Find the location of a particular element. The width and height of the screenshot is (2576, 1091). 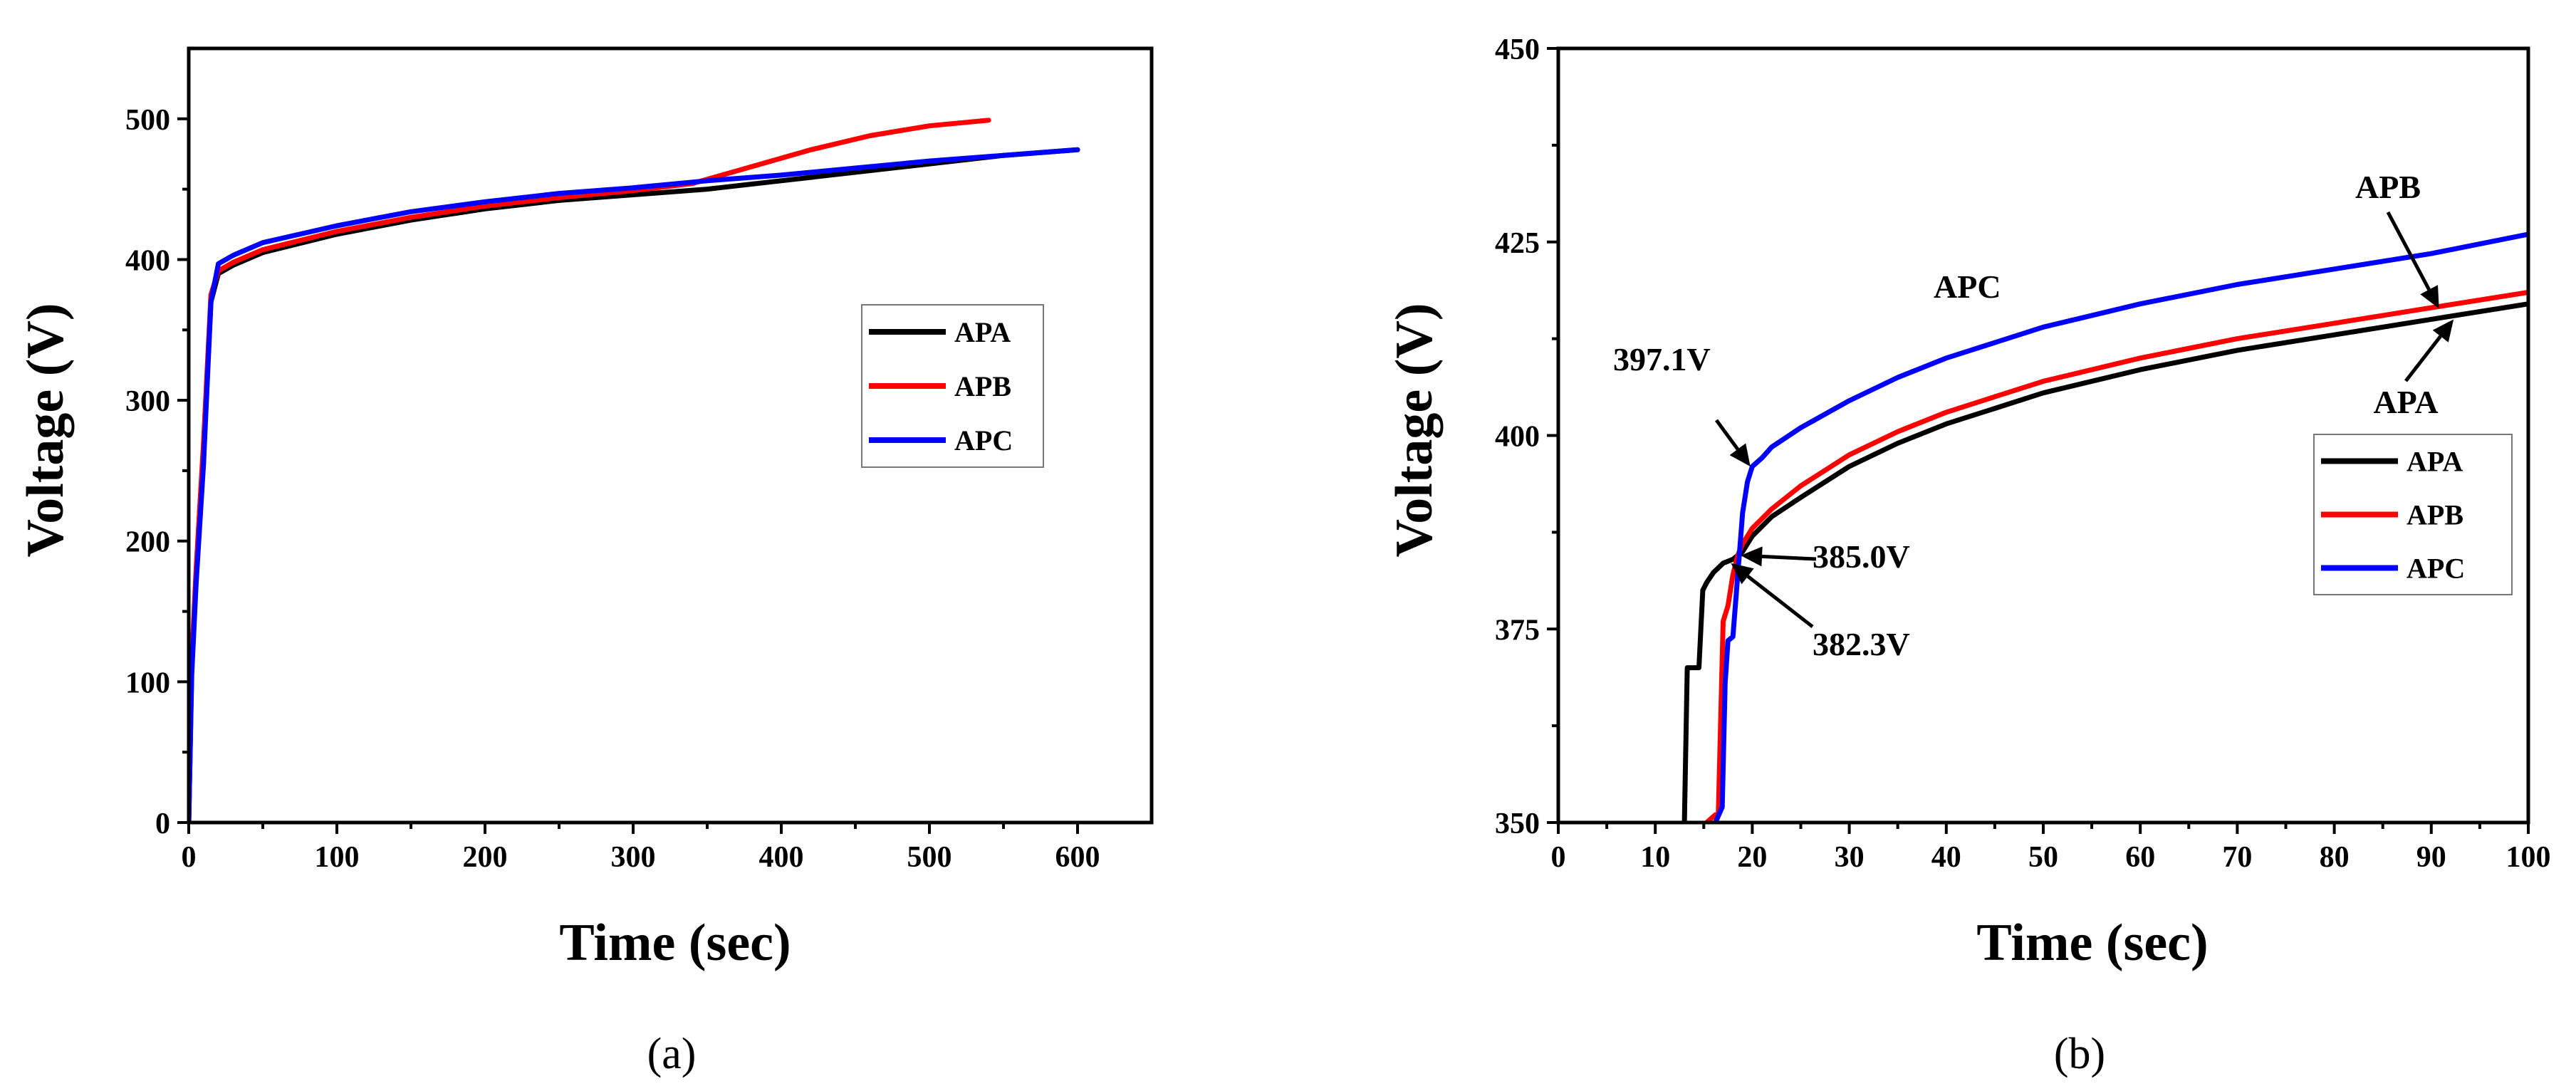

panel-b-annotation-text: APC is located at coordinates (1967, 286).